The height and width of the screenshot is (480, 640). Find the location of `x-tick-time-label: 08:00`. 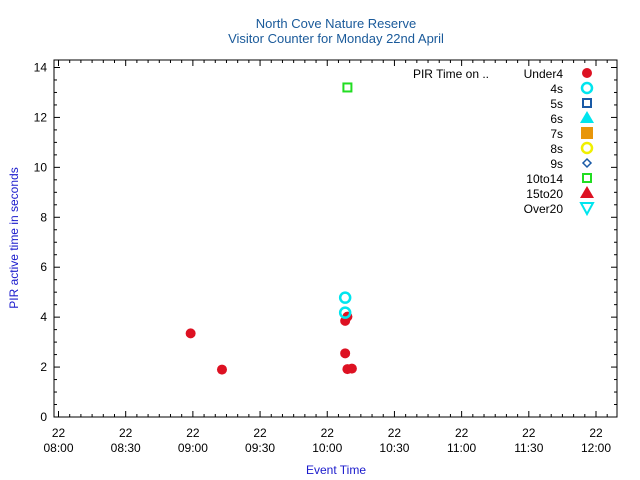

x-tick-time-label: 08:00 is located at coordinates (58, 448).